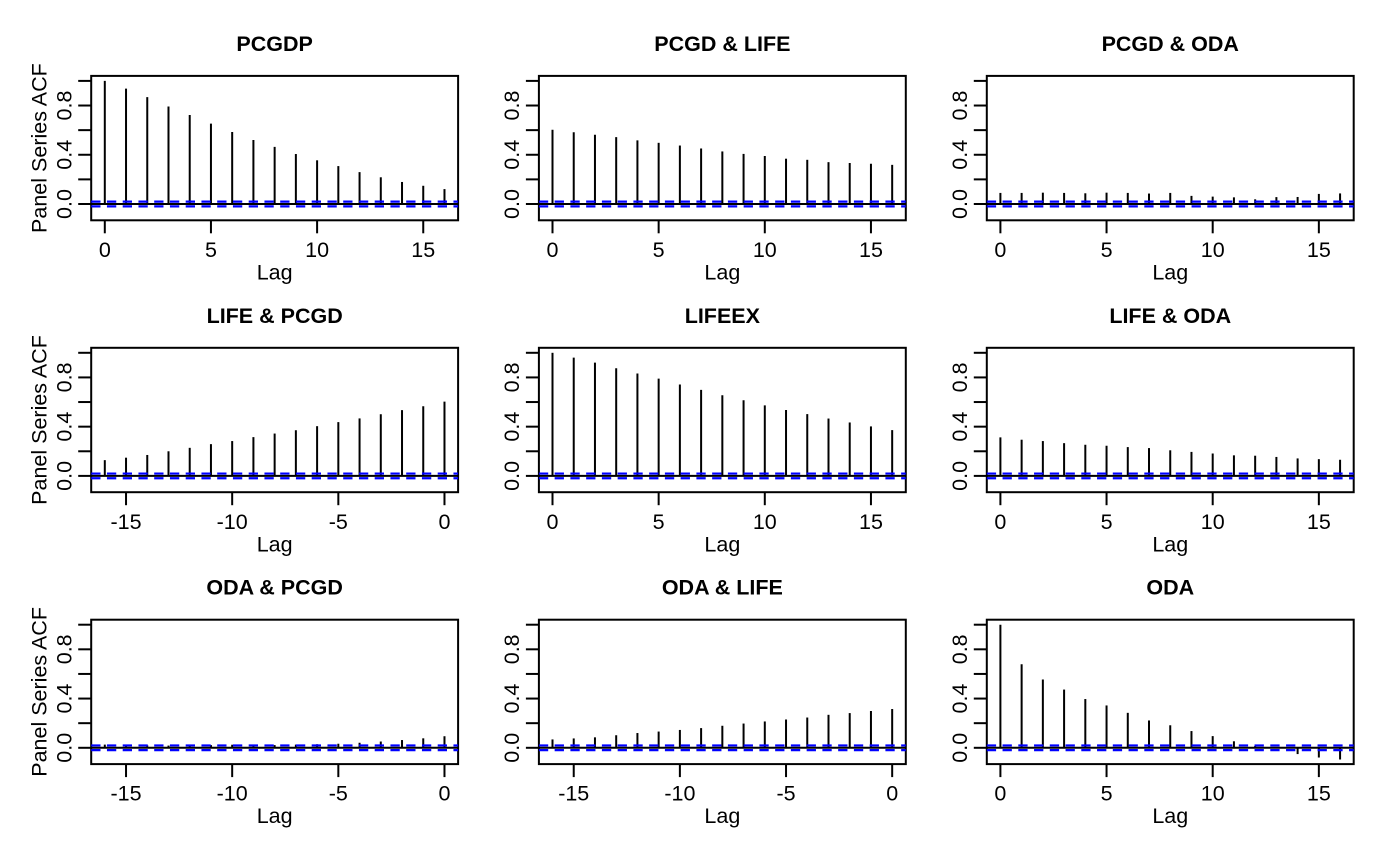 The image size is (1400, 866). I want to click on svg-text: PCGDP, so click(274, 44).